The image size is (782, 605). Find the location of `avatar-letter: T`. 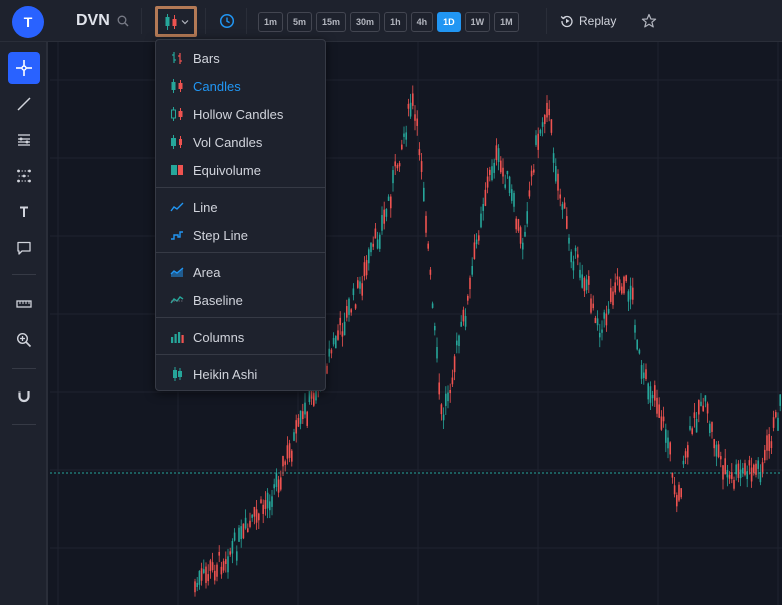

avatar-letter: T is located at coordinates (28, 22).